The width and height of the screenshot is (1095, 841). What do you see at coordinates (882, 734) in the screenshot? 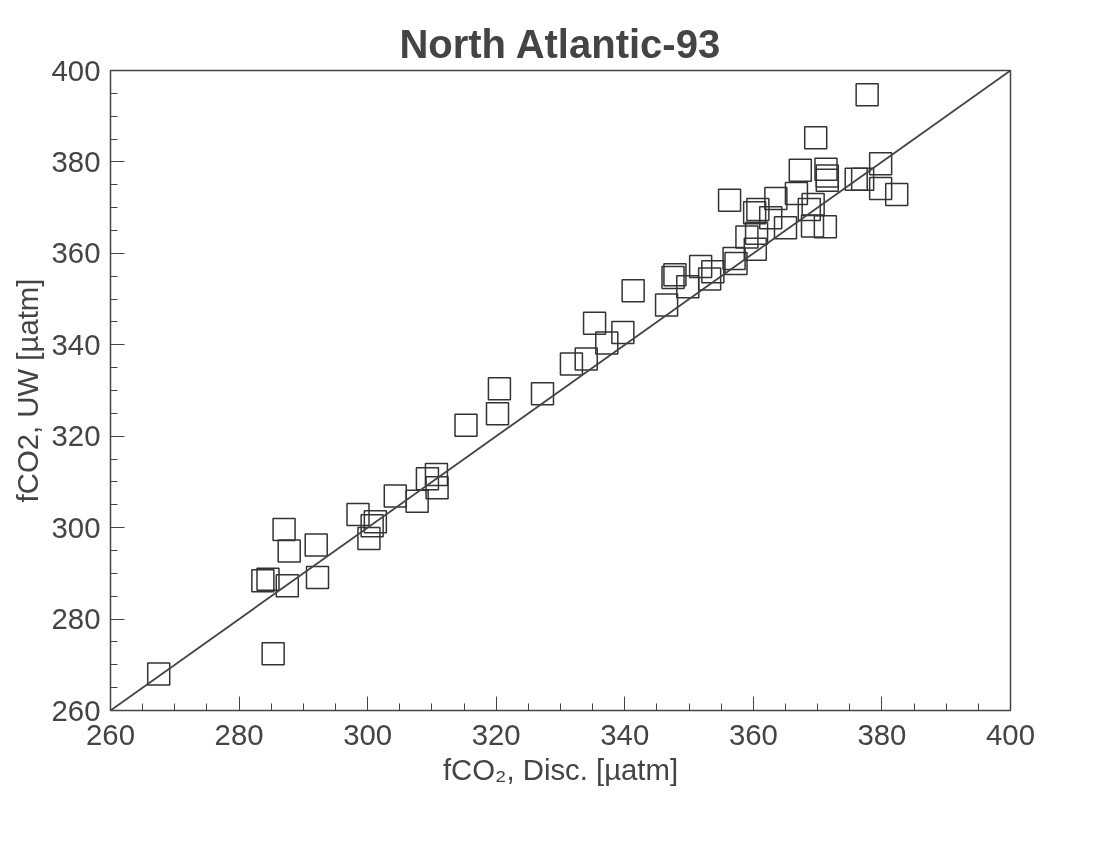
I see `x-tick-label: 380` at bounding box center [882, 734].